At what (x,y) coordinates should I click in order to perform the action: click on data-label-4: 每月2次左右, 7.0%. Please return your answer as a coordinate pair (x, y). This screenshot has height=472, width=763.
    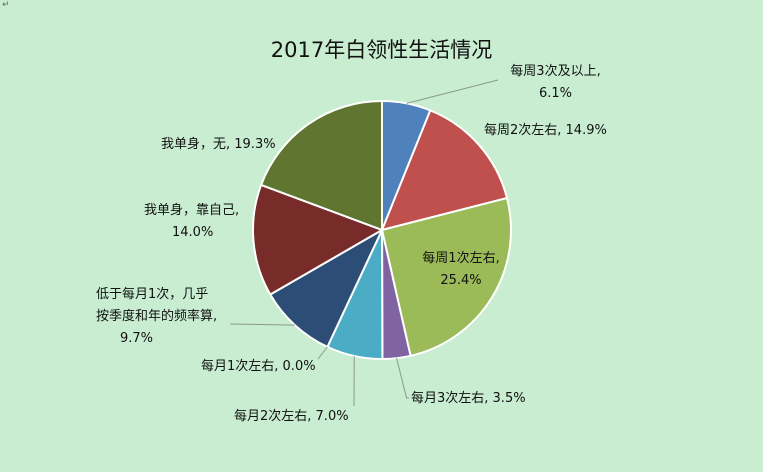
    Looking at the image, I should click on (291, 416).